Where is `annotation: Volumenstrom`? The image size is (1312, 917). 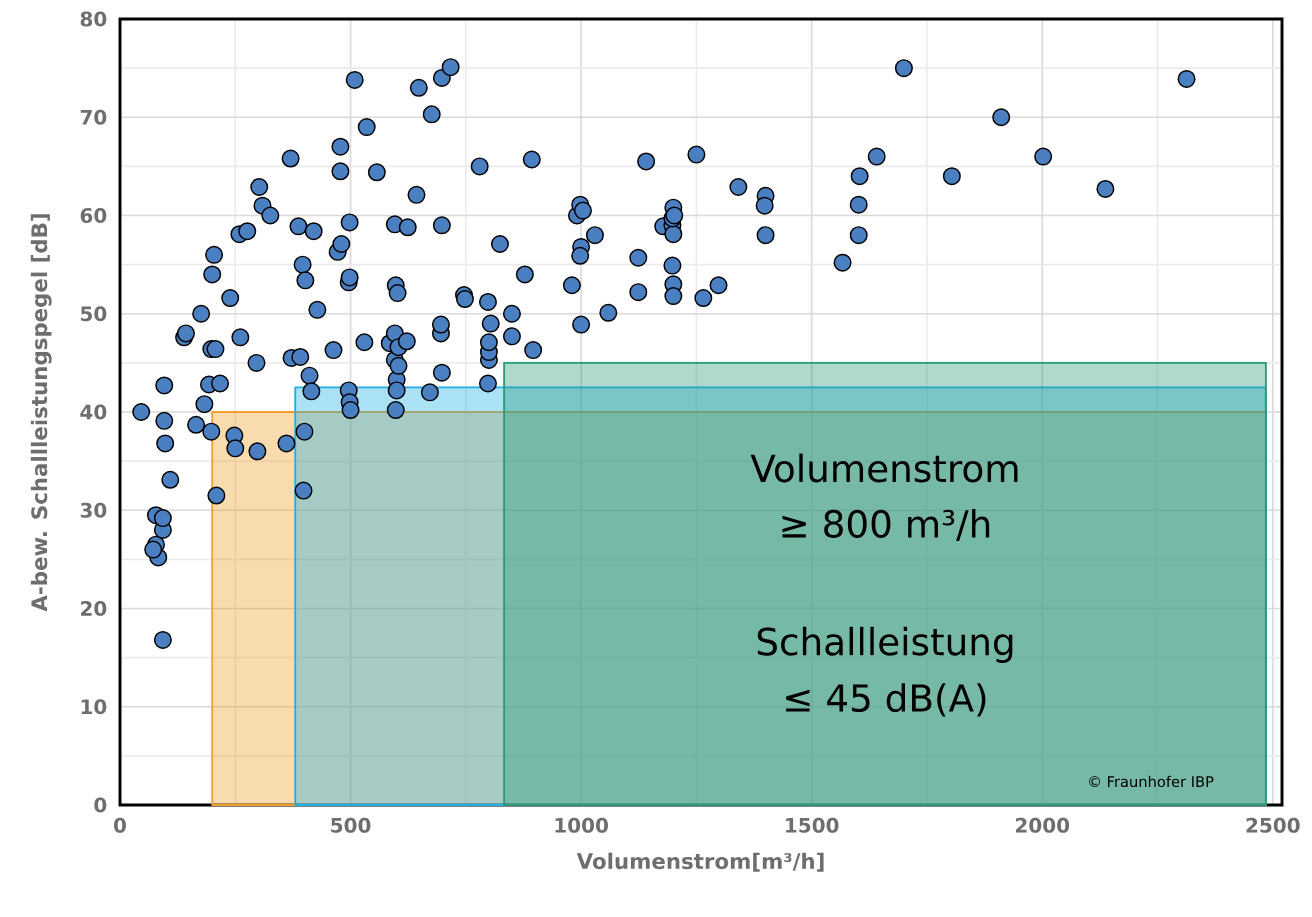 annotation: Volumenstrom is located at coordinates (884, 468).